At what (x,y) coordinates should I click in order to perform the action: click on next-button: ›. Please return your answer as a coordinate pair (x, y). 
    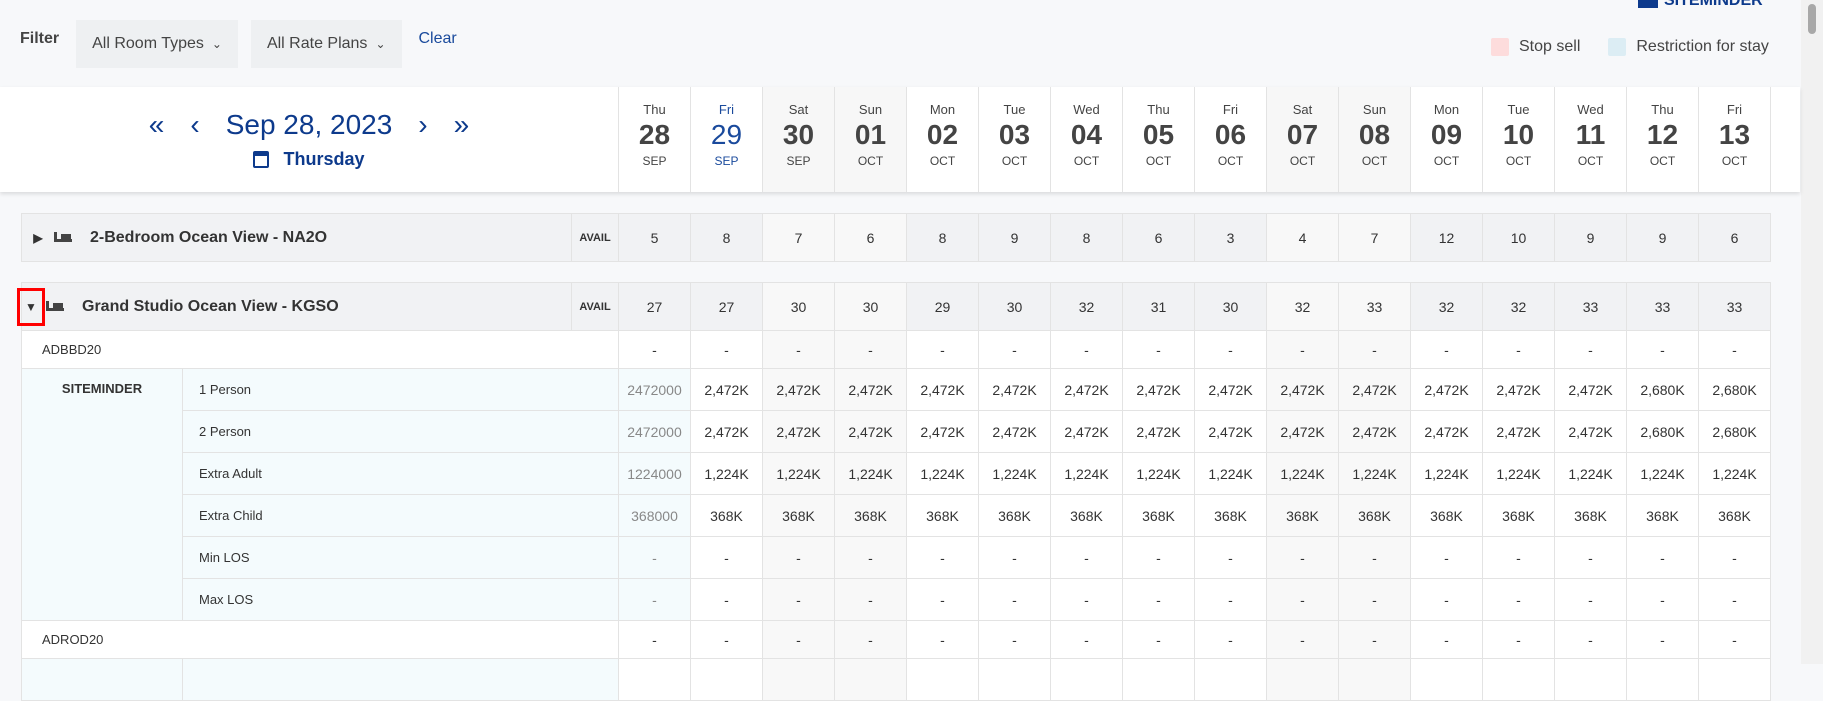
    Looking at the image, I should click on (423, 124).